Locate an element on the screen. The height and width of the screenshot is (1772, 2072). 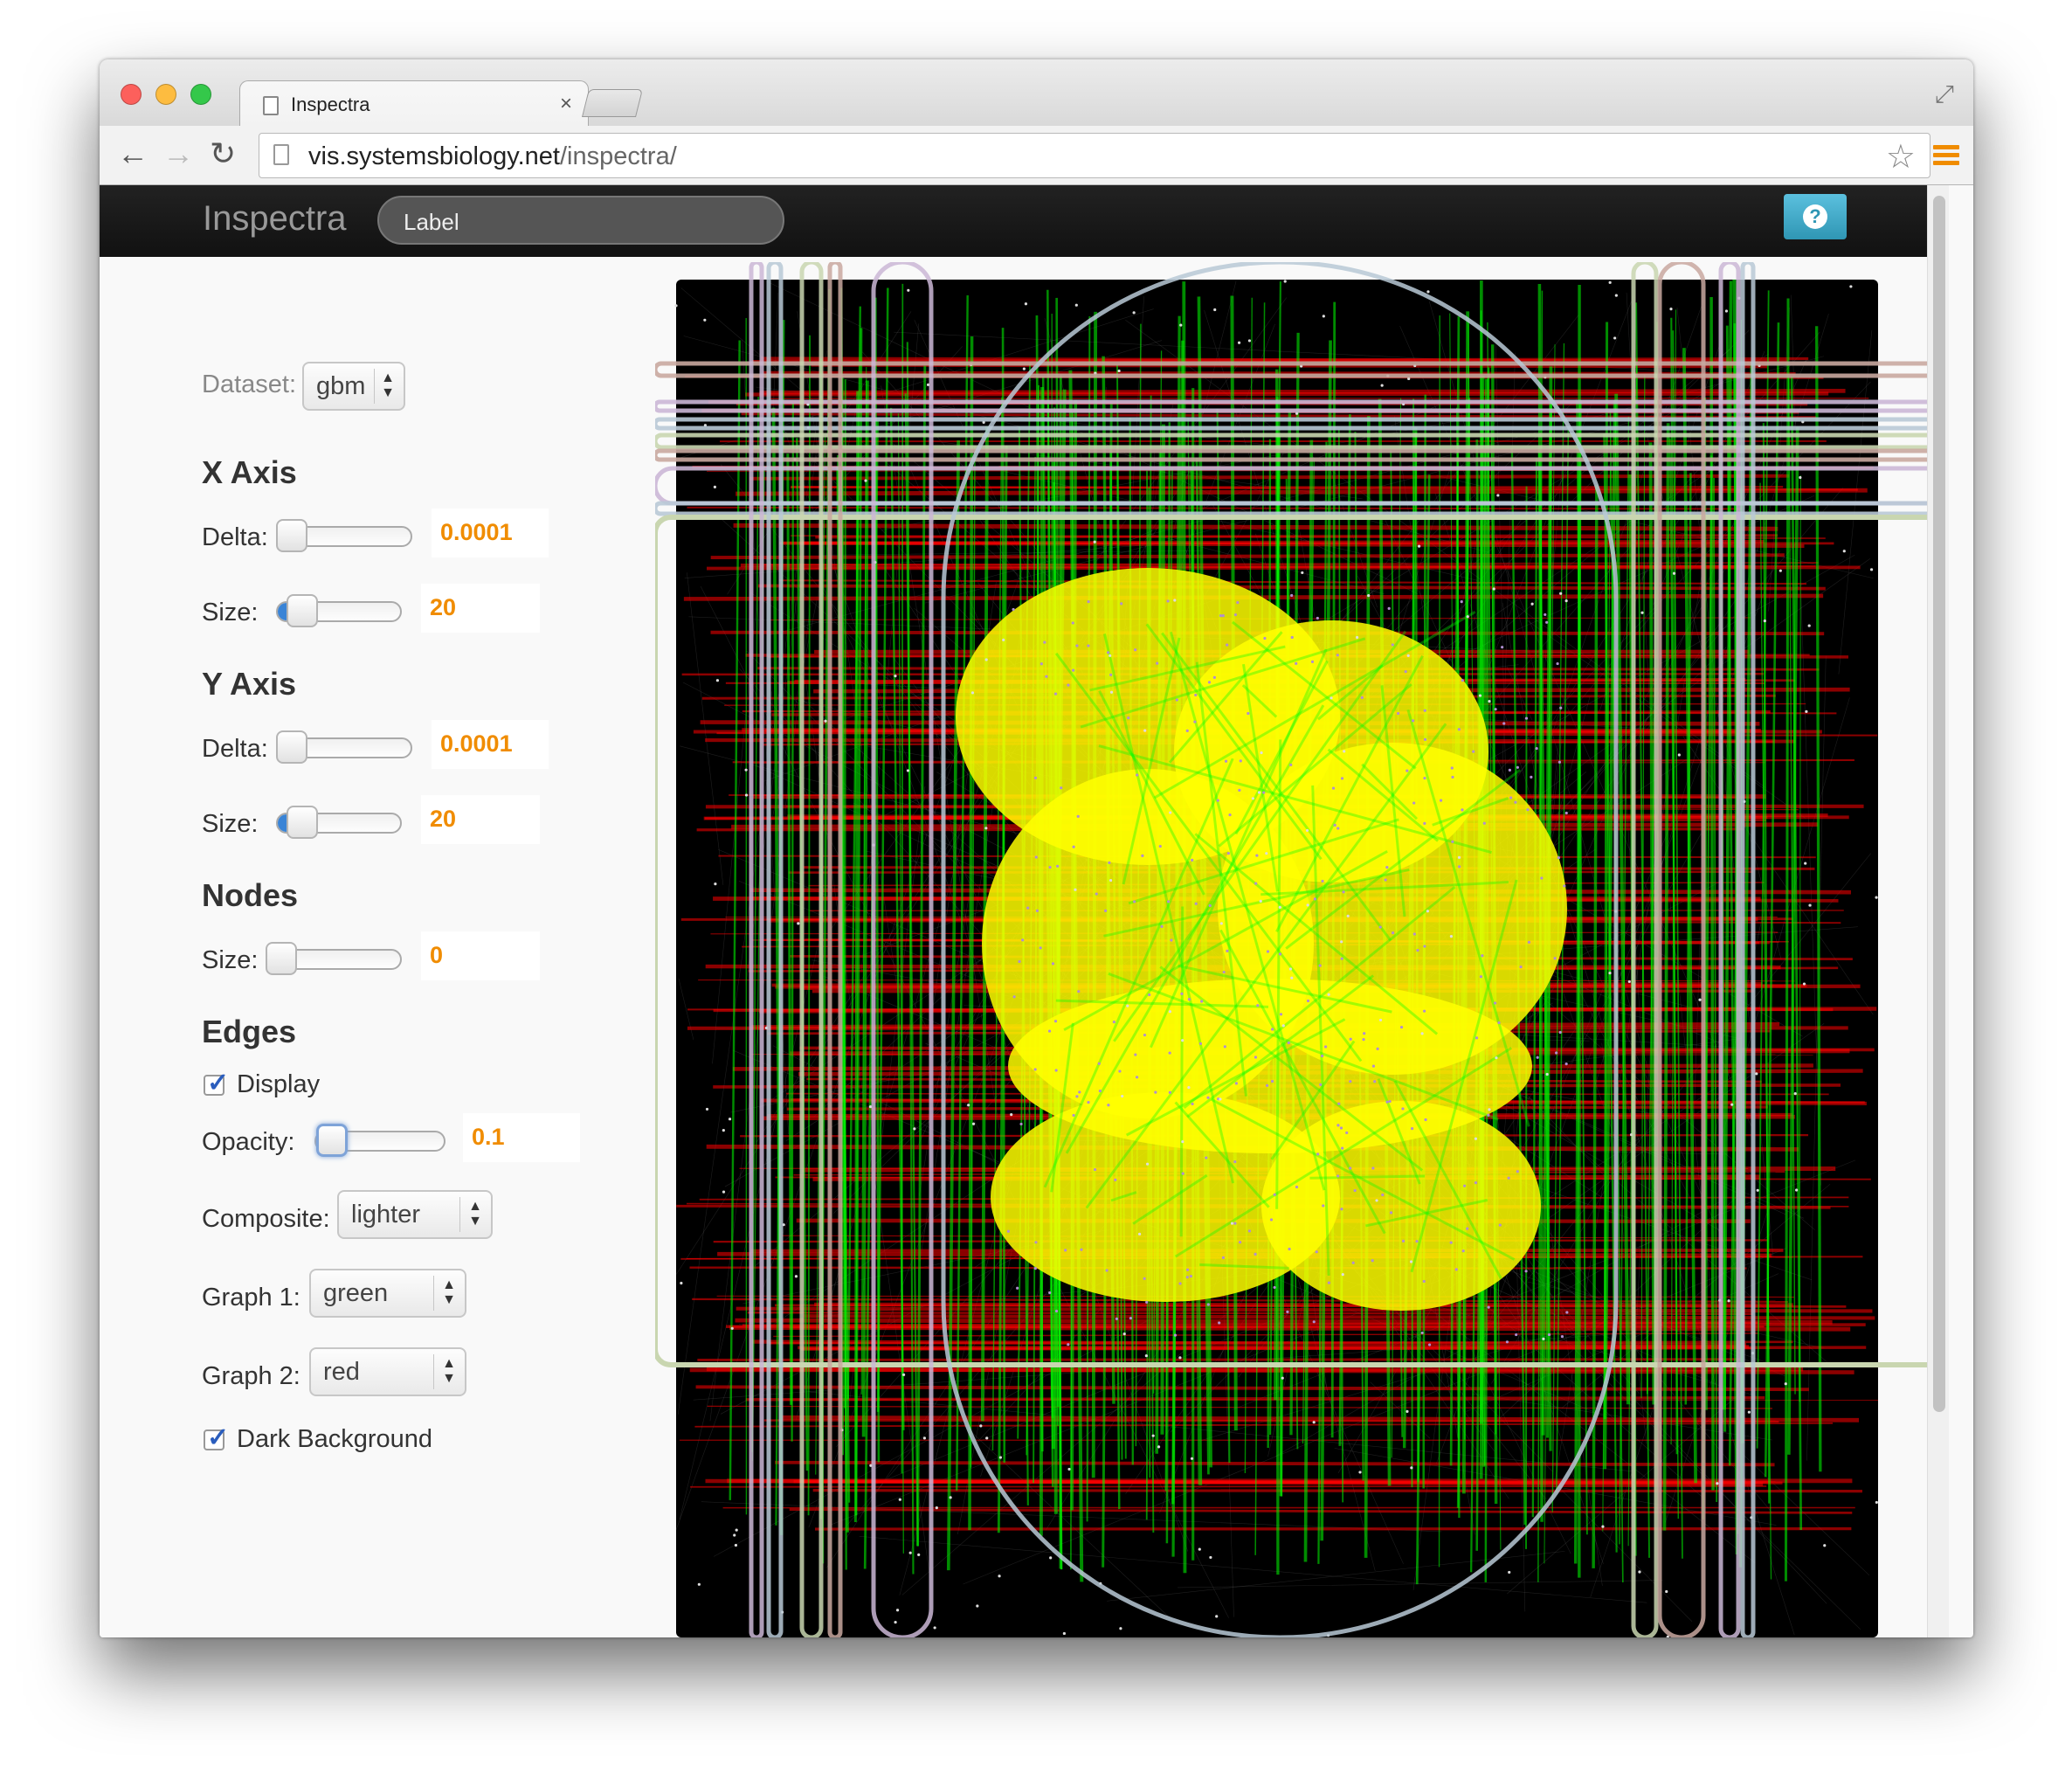
tab-inspectra: Inspectra × is located at coordinates (414, 104).